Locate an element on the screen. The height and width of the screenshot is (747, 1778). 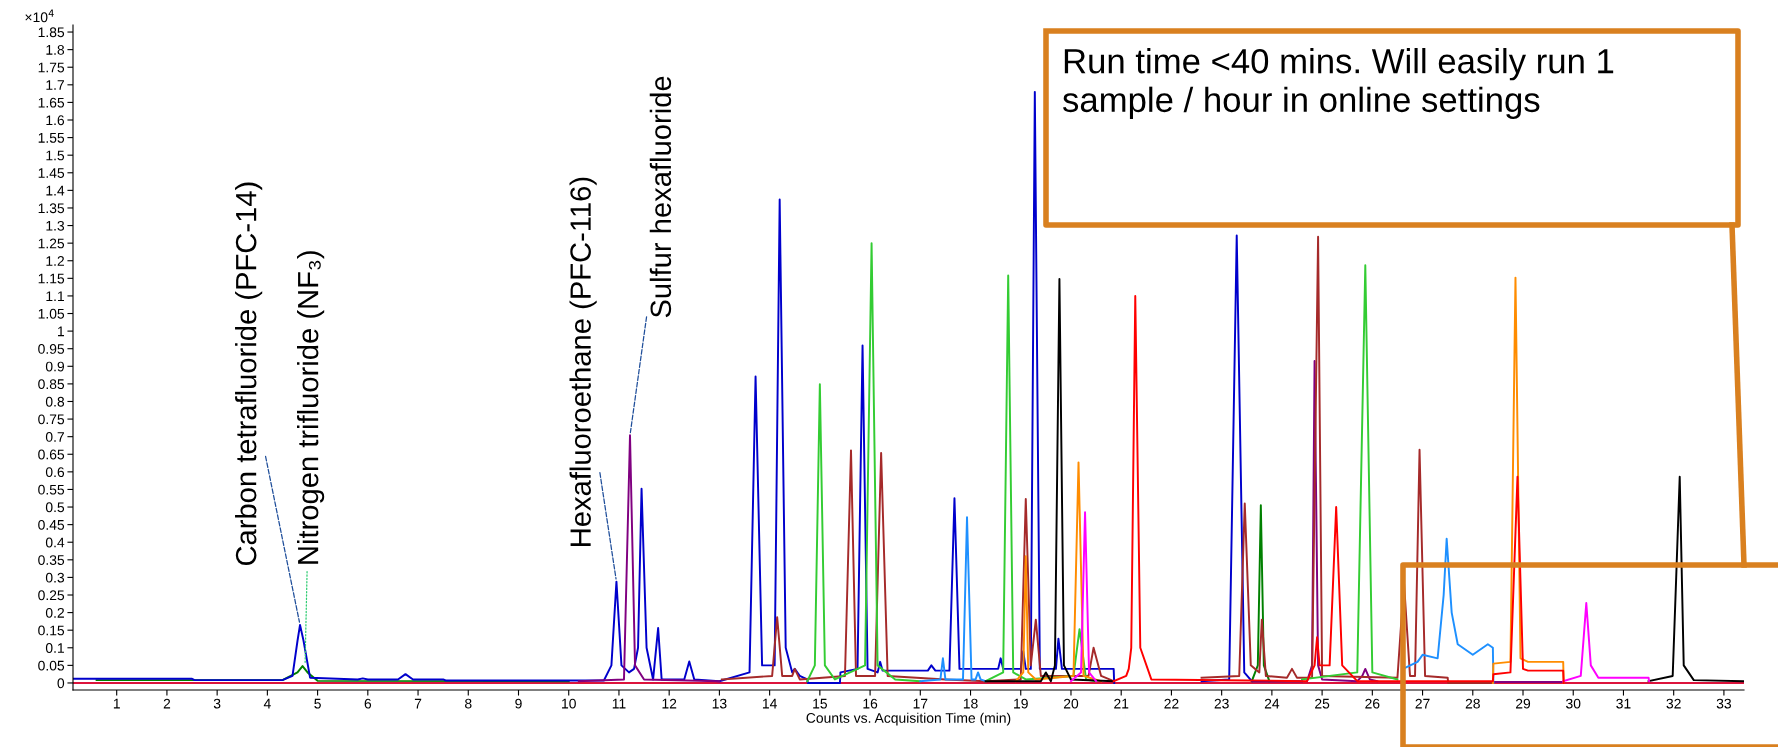
x-tick-label: 18 is located at coordinates (970, 703).